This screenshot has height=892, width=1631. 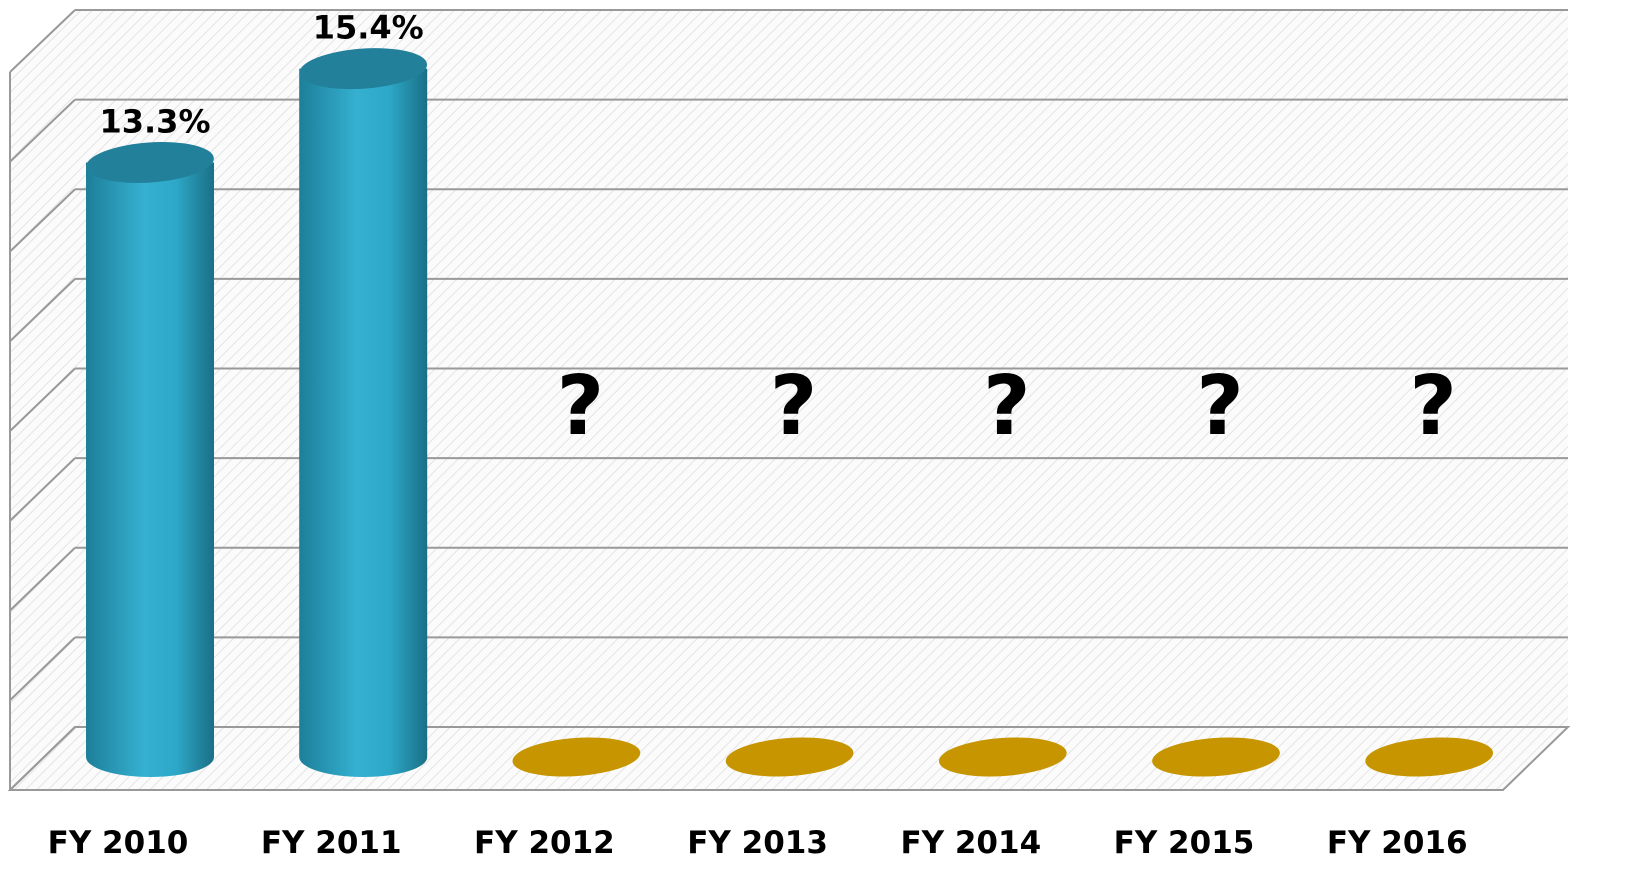 What do you see at coordinates (544, 843) in the screenshot?
I see `x-tick-label: FY 2012` at bounding box center [544, 843].